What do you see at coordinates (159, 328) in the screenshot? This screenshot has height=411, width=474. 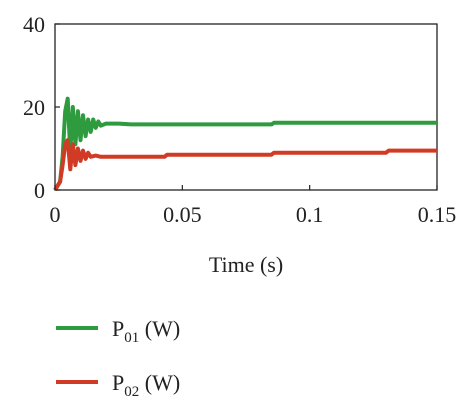 I see `legend-label-p01-unit: (W)` at bounding box center [159, 328].